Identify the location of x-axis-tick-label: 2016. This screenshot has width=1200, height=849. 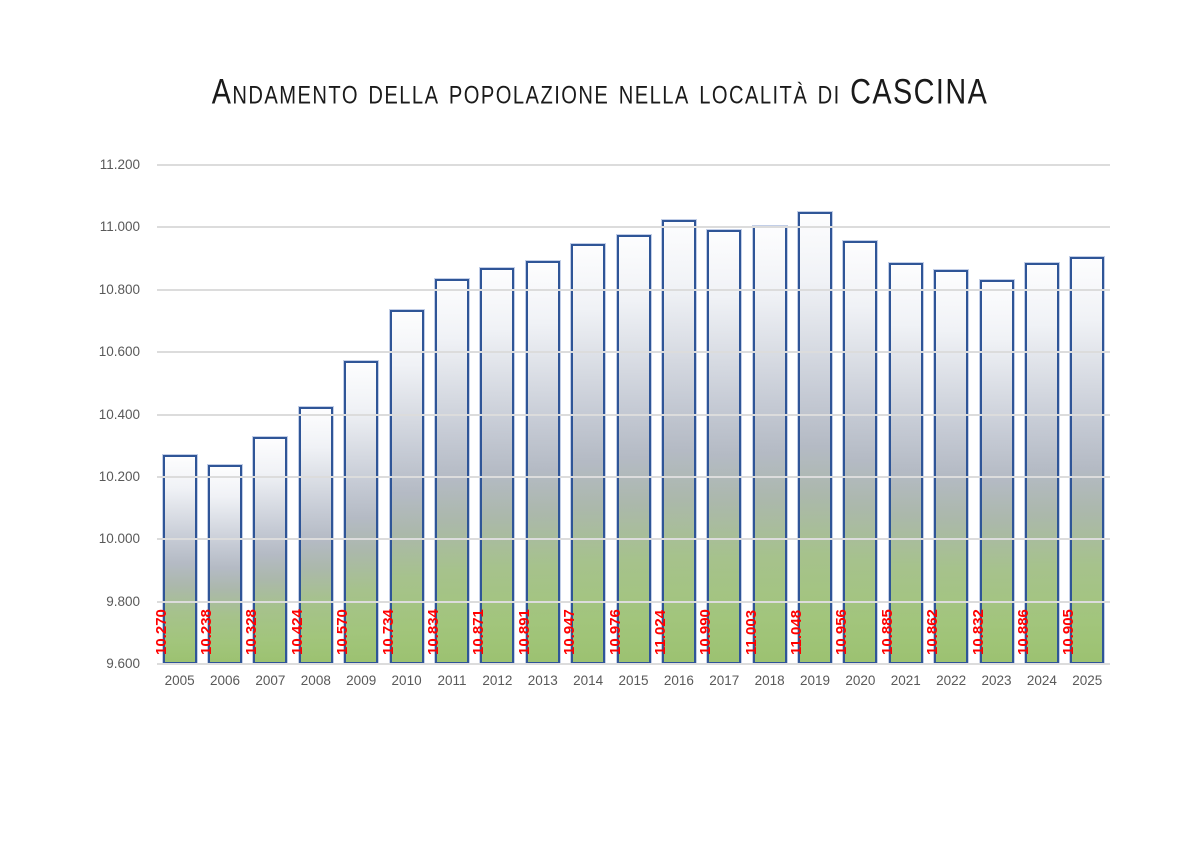
(678, 680).